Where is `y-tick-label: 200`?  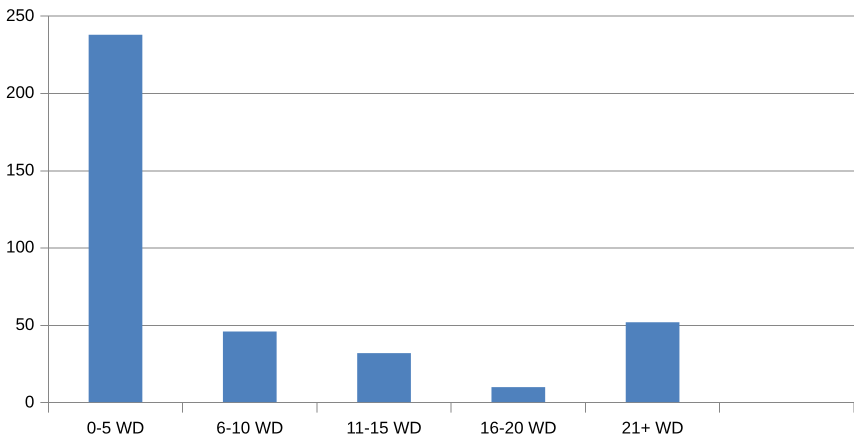 y-tick-label: 200 is located at coordinates (20, 92).